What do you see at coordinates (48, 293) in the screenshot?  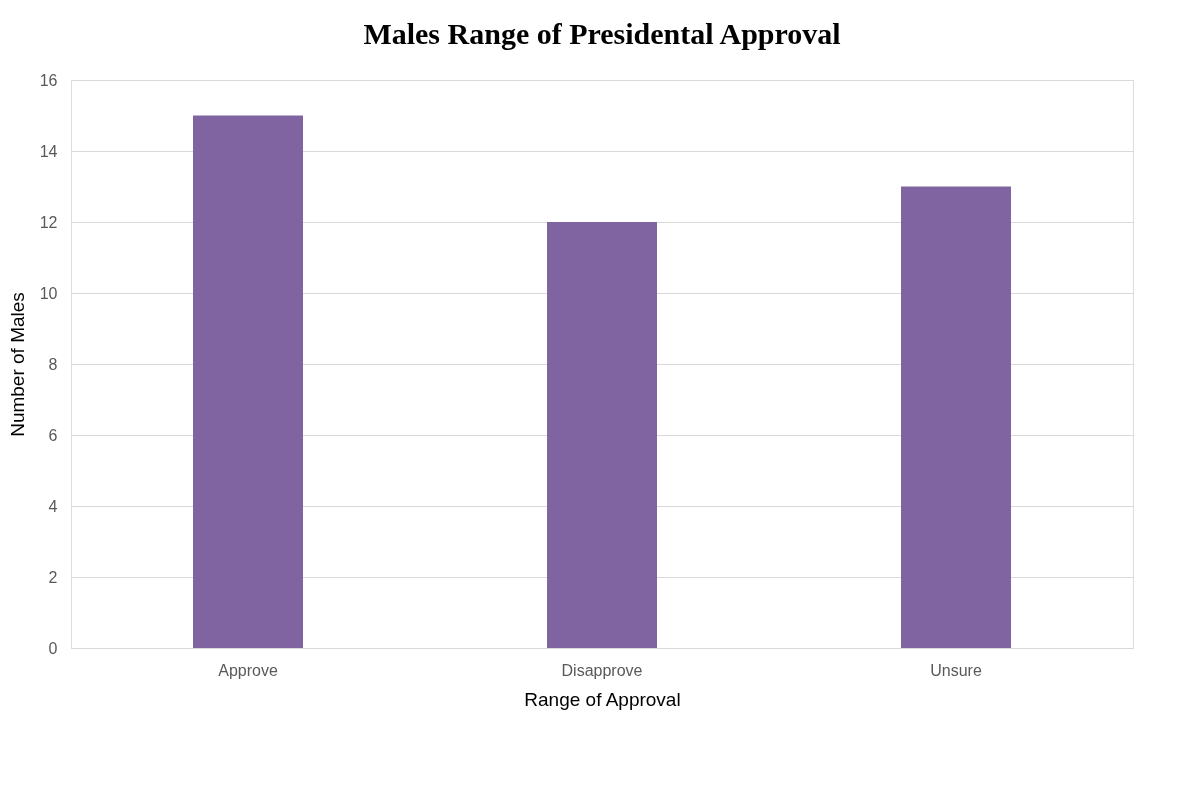 I see `y-tick-label: 10` at bounding box center [48, 293].